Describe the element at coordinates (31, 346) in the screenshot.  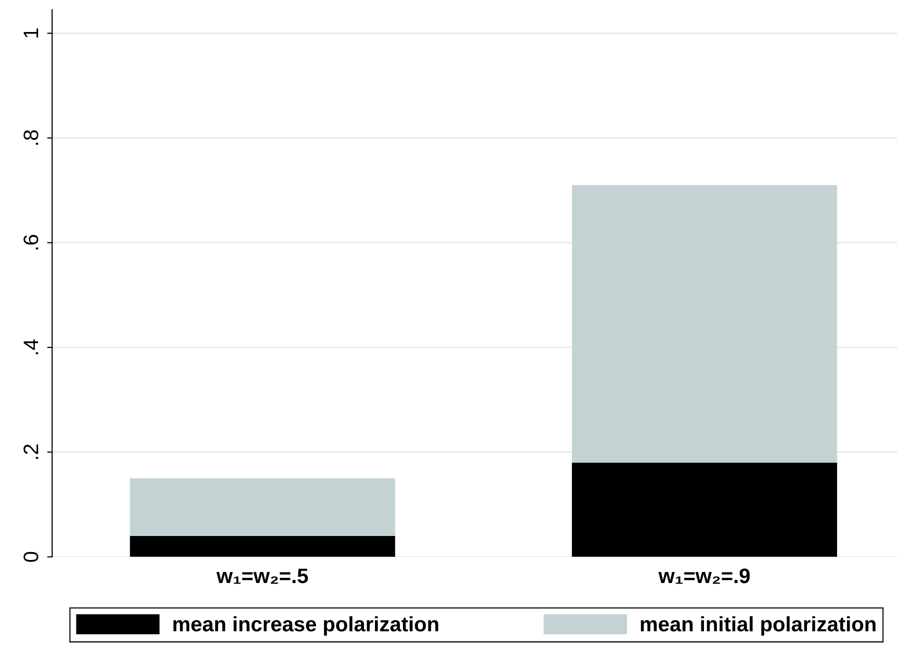
I see `y-tick-label: .4` at that location.